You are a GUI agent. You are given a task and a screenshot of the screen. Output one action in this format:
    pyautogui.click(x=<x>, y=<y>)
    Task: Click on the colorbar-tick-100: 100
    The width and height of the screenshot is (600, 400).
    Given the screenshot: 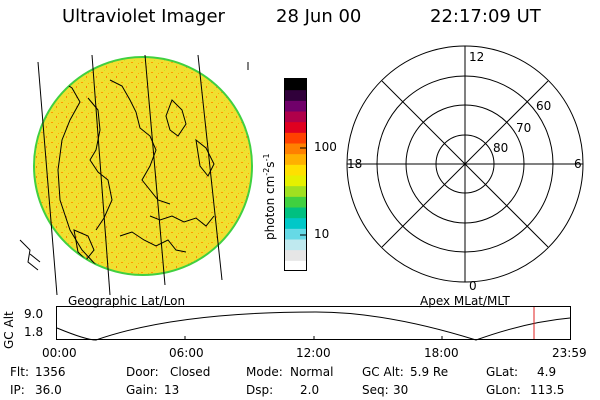 What is the action you would take?
    pyautogui.click(x=325, y=147)
    